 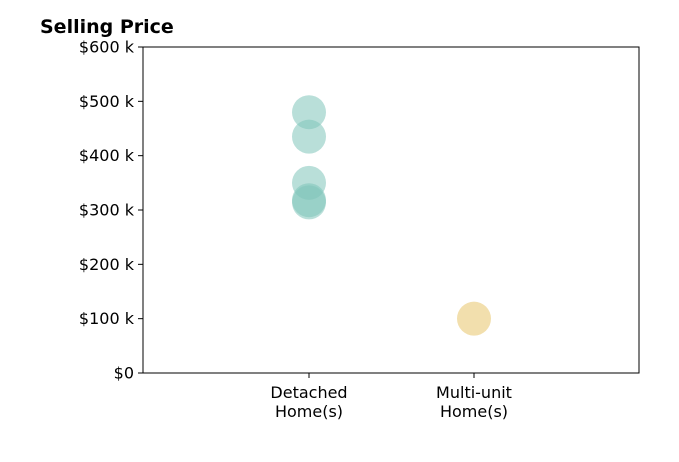 What do you see at coordinates (107, 318) in the screenshot?
I see `y-tick-label: $100 k` at bounding box center [107, 318].